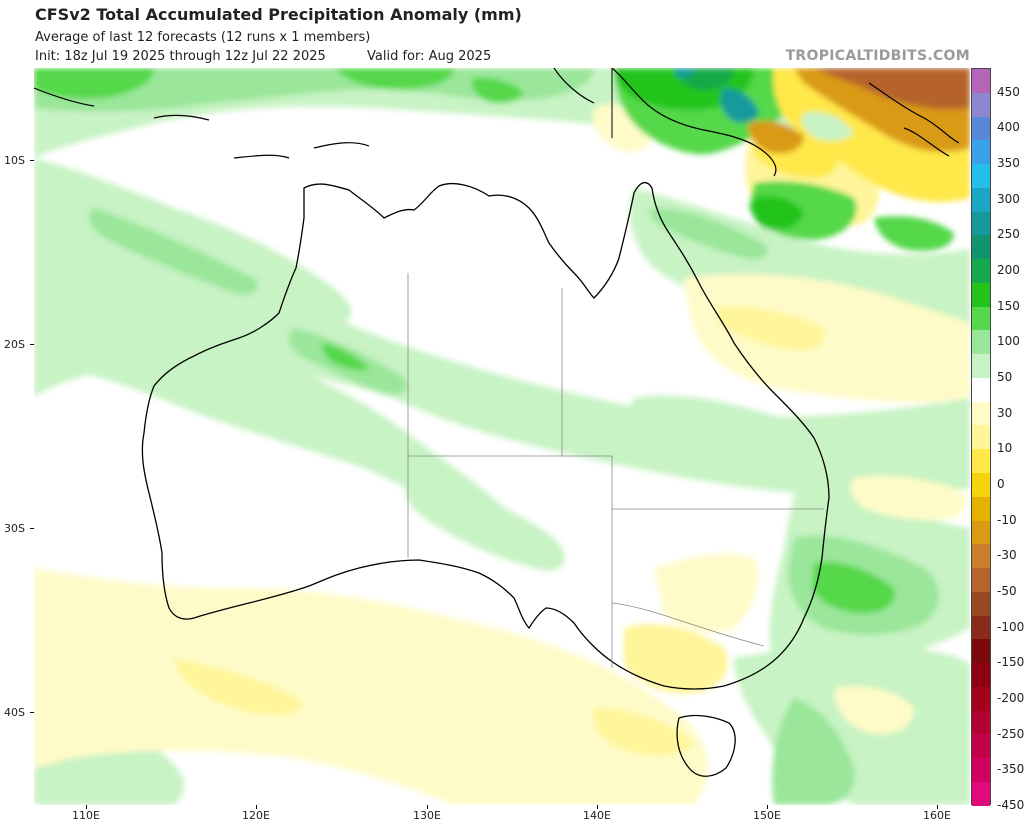 This screenshot has width=1024, height=825. What do you see at coordinates (937, 815) in the screenshot?
I see `lon-label-160e: 160E` at bounding box center [937, 815].